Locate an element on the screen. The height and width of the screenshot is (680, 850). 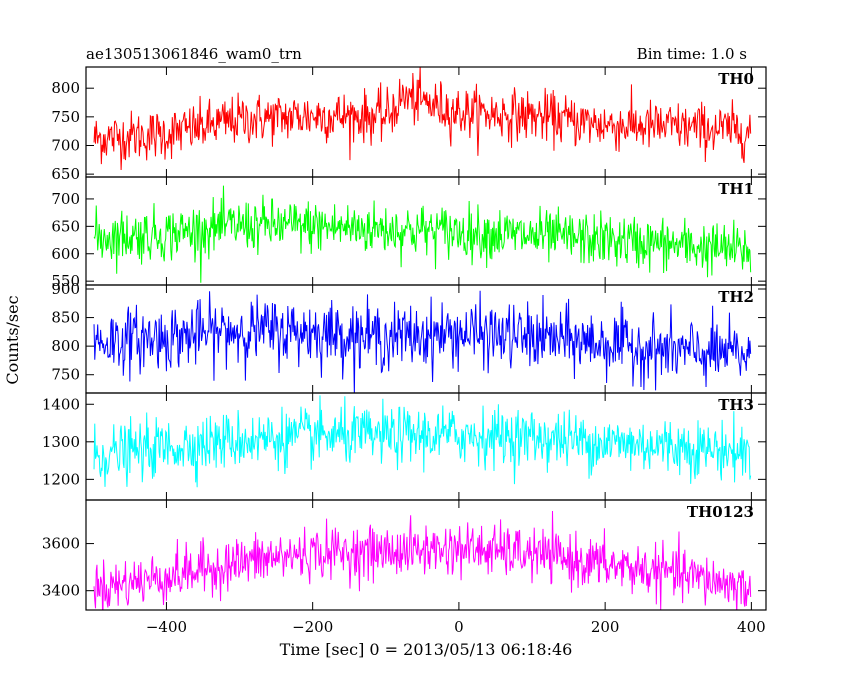
chart-title: ae130513061846_wam0_trn is located at coordinates (194, 54).